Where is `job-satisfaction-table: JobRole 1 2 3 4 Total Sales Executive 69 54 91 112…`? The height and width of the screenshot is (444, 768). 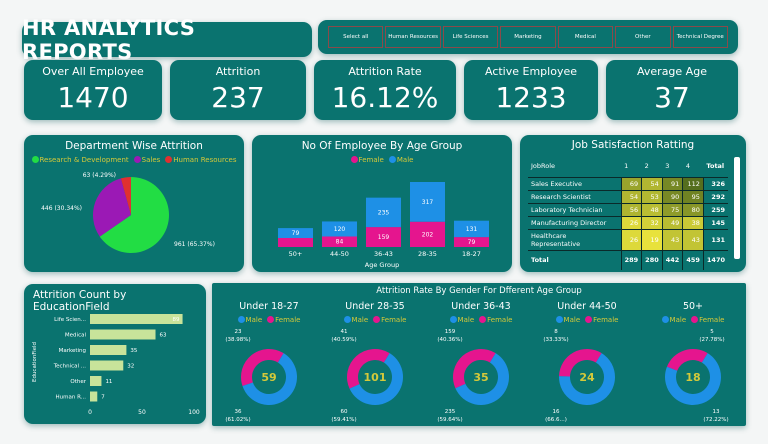 job-satisfaction-table: JobRole 1 2 3 4 Total Sales Executive 69 54 91 112… is located at coordinates (628, 212).